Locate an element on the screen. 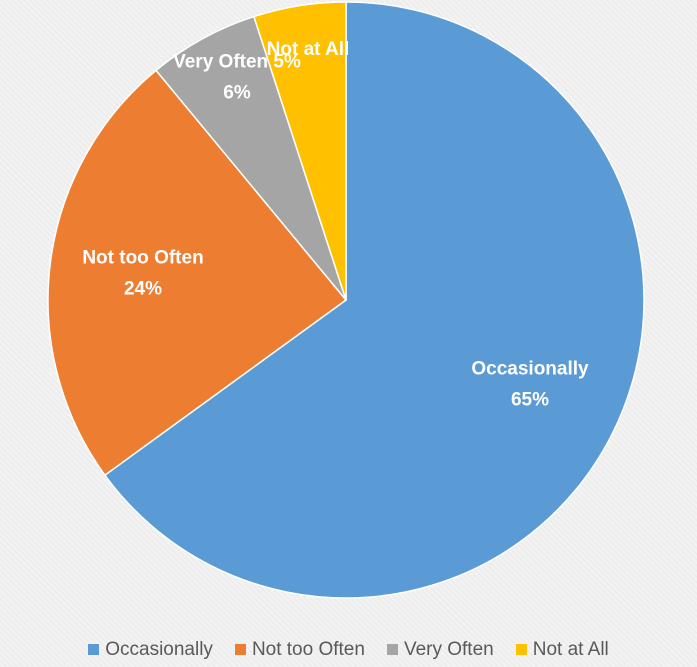 The height and width of the screenshot is (667, 697). legend-item-not-at-all: Not at All is located at coordinates (562, 649).